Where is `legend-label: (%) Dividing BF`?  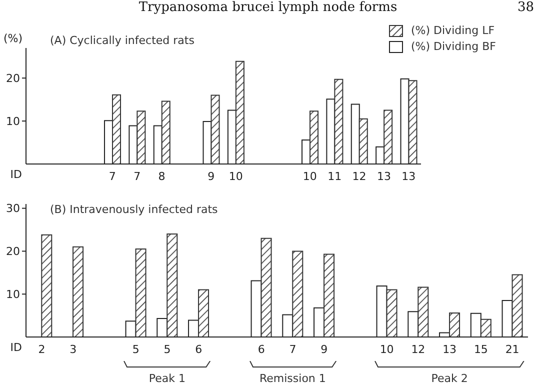 legend-label: (%) Dividing BF is located at coordinates (453, 46).